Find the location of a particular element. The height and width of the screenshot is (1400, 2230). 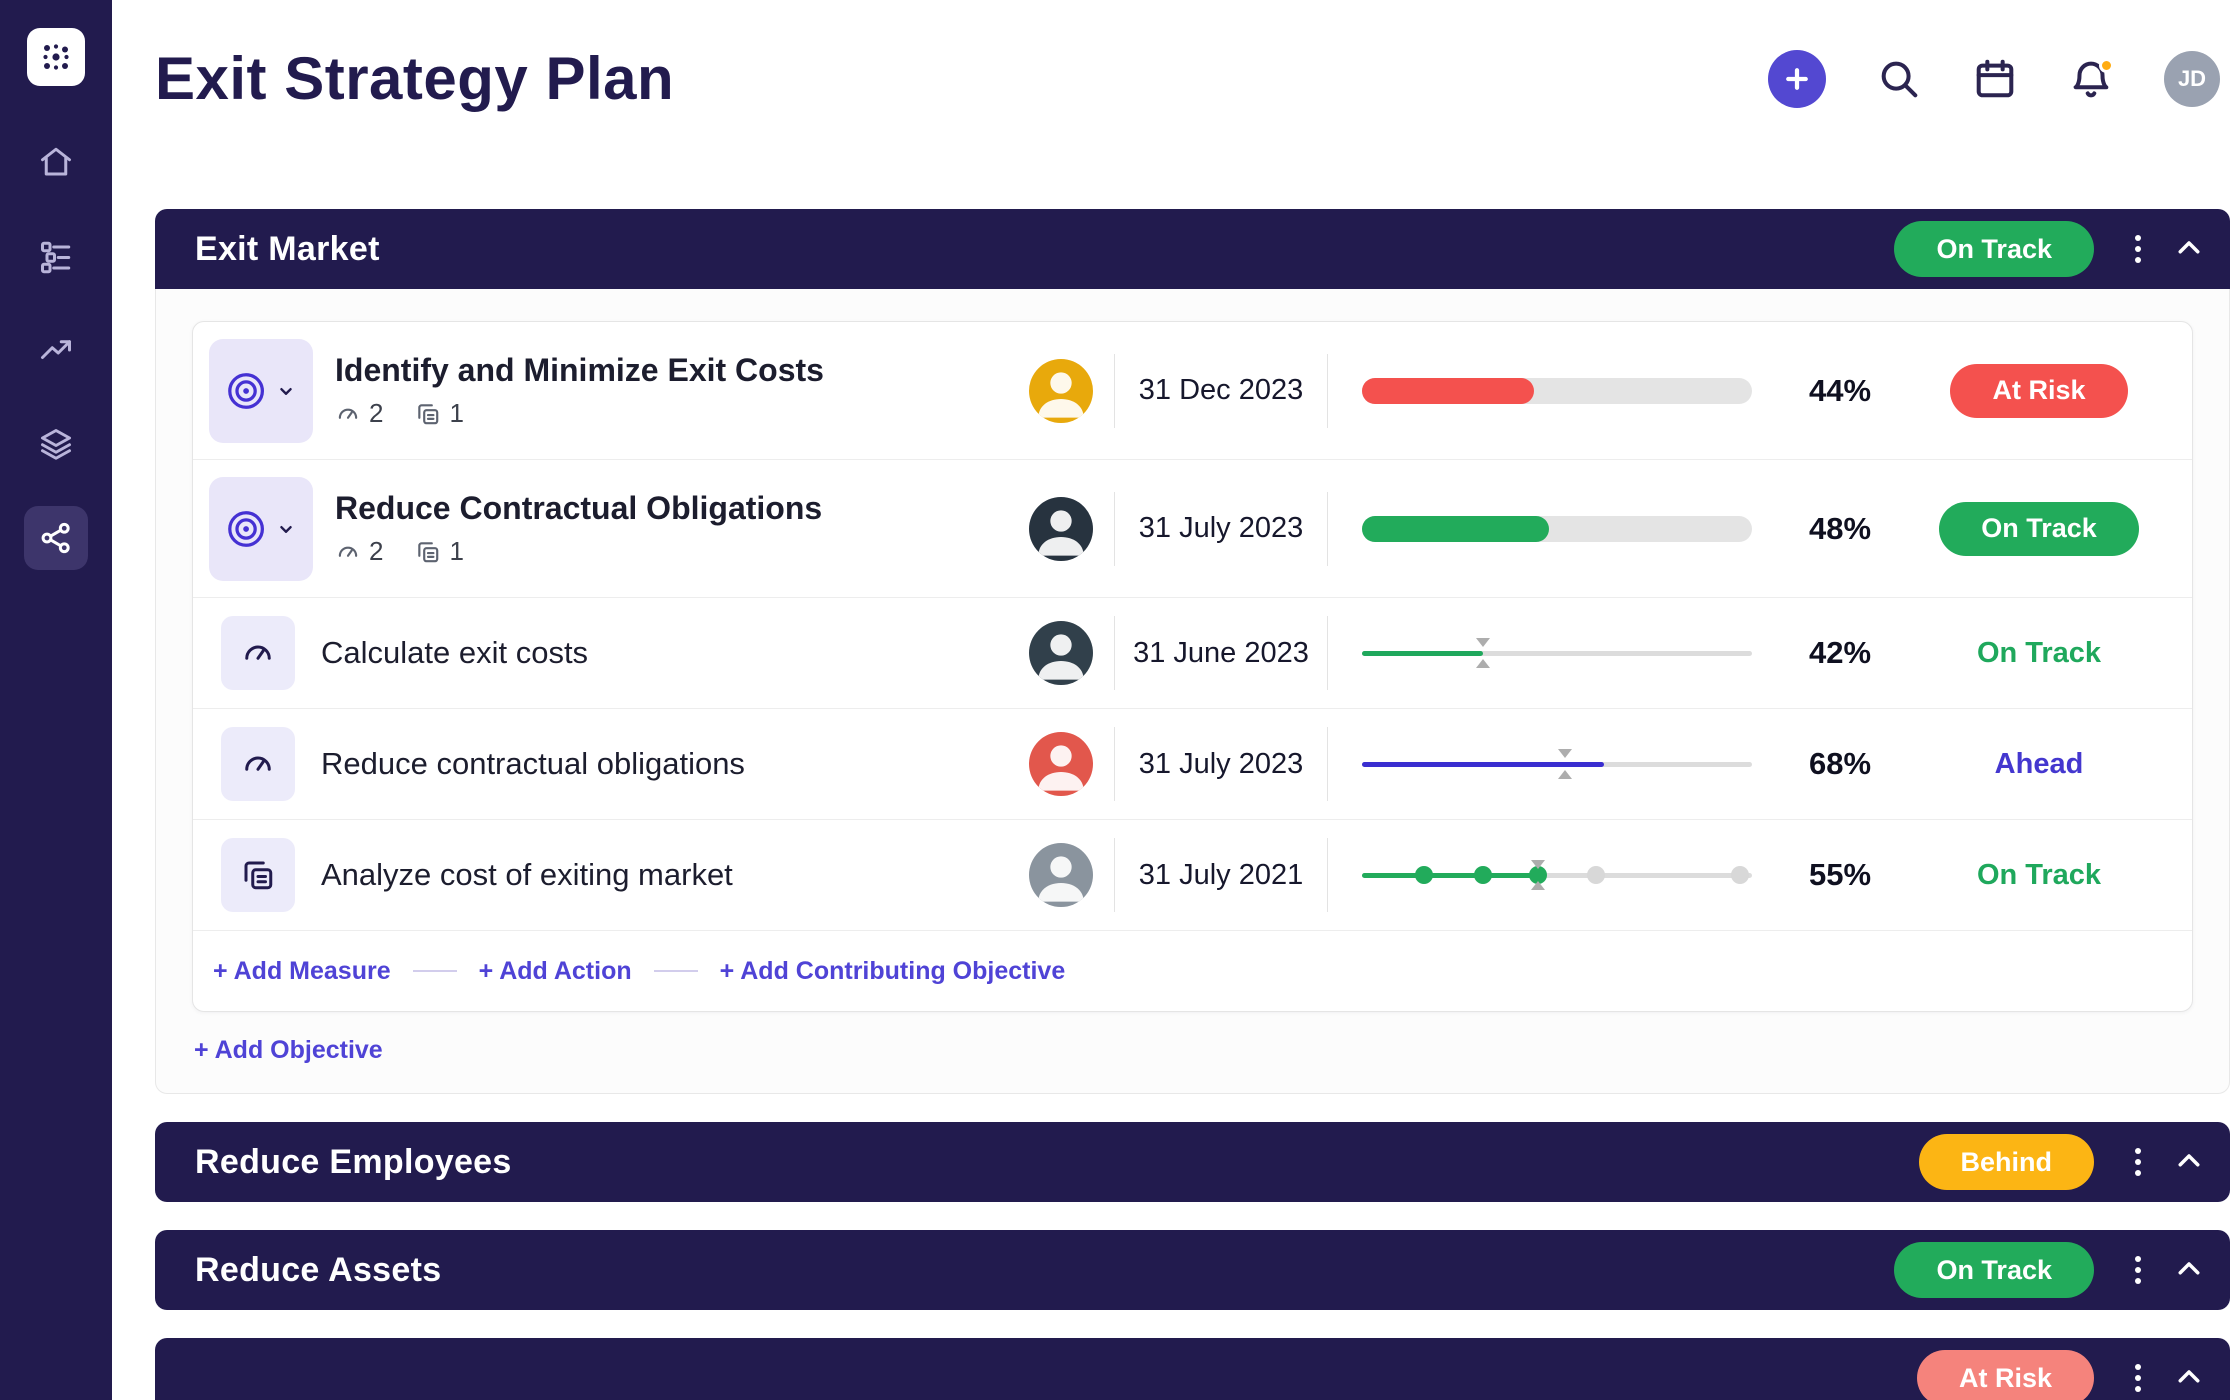

progress-percent: 48% is located at coordinates (1840, 528).